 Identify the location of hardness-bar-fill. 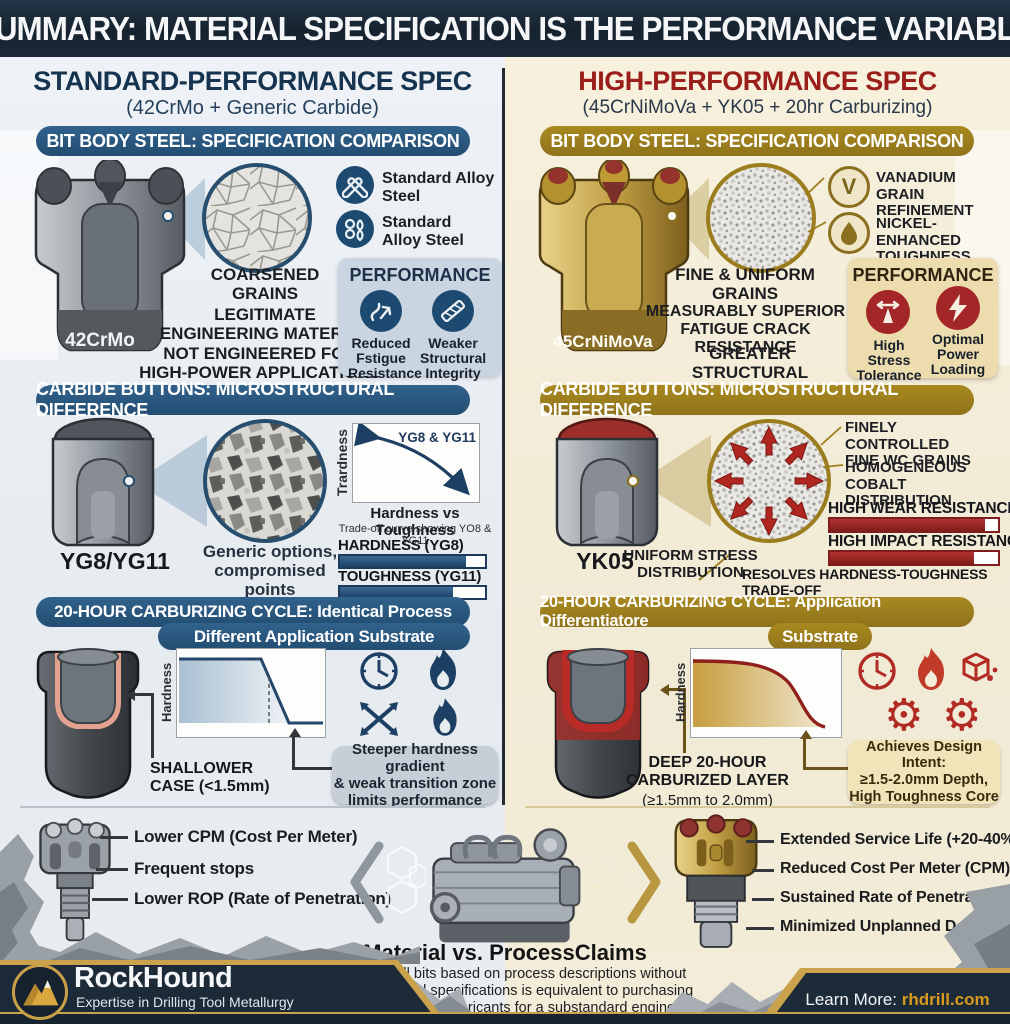
(403, 561).